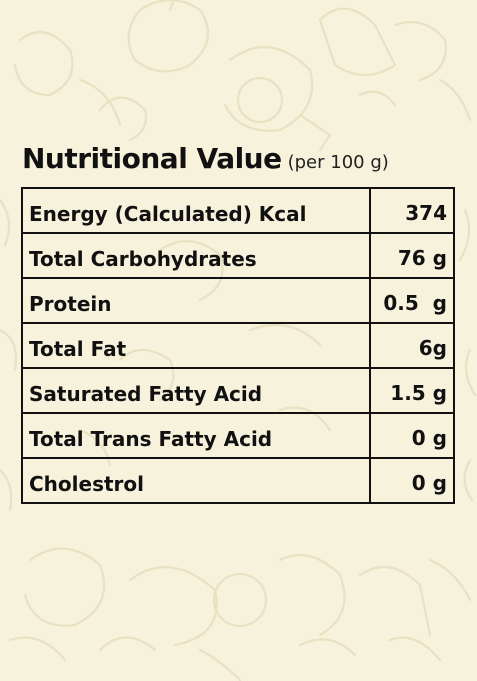  Describe the element at coordinates (196, 210) in the screenshot. I see `row-label: Energy (Calculated) Kcal` at that location.